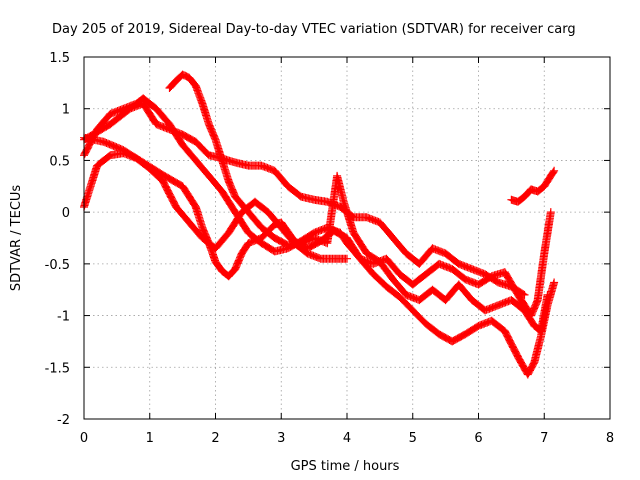 Image resolution: width=640 pixels, height=480 pixels. I want to click on x-tick-label: 4, so click(347, 438).